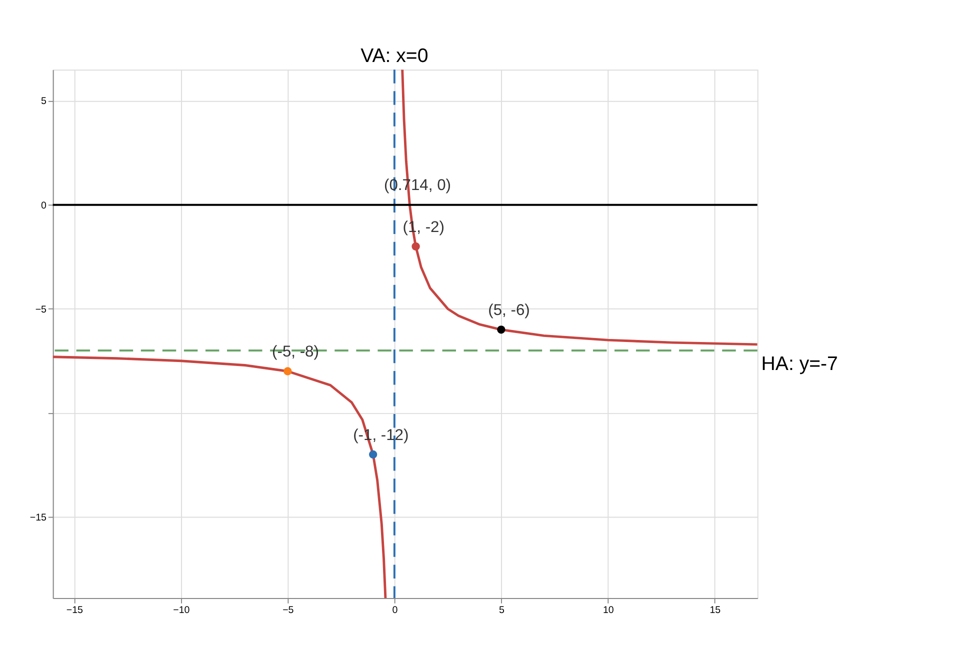  What do you see at coordinates (181, 610) in the screenshot?
I see `x-tick-label: −10` at bounding box center [181, 610].